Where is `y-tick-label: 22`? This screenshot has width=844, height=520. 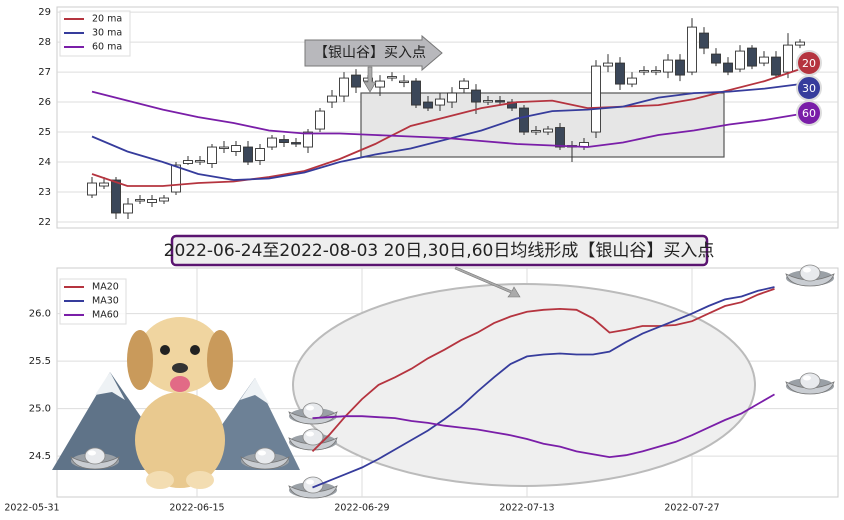
y-tick-label: 22 is located at coordinates (44, 222).